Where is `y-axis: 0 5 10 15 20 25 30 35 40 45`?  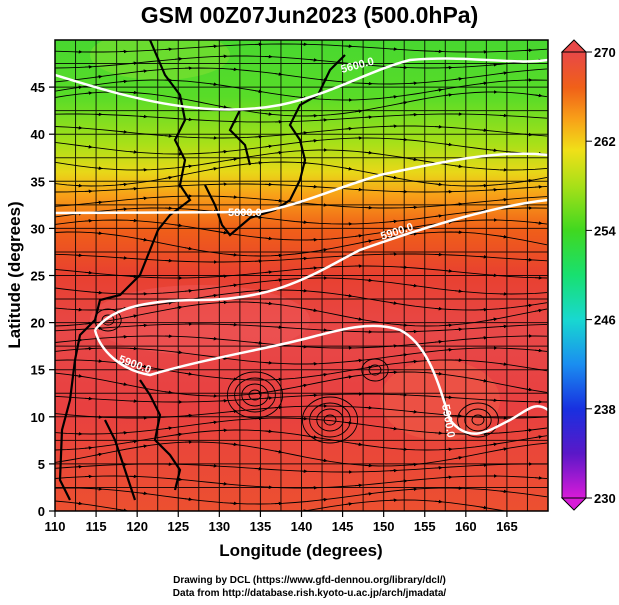
y-axis: 0 5 10 15 20 25 30 35 40 45 is located at coordinates (43, 299).